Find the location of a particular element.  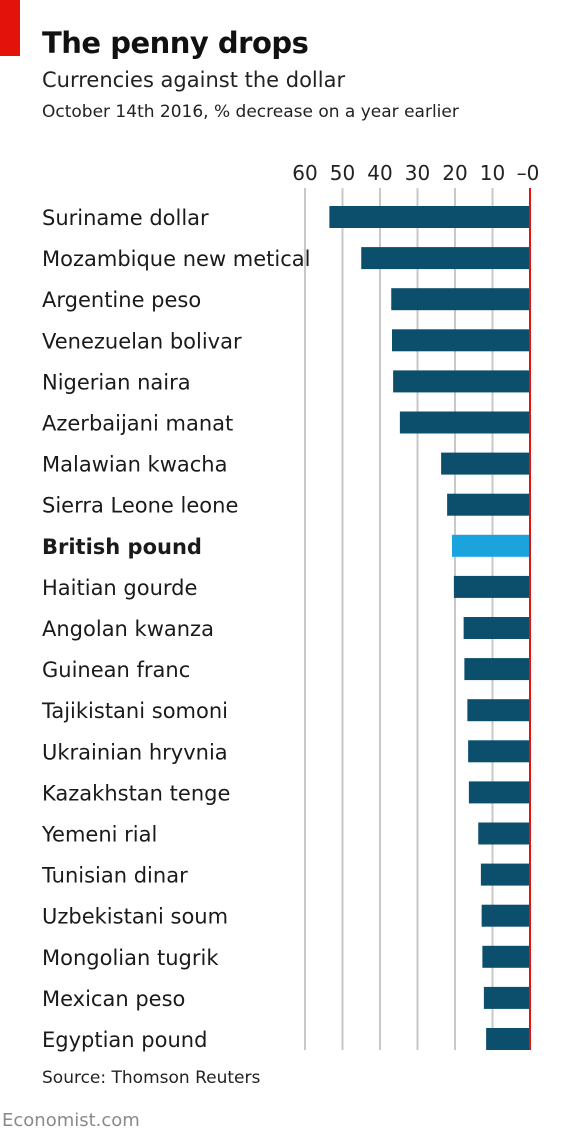

category-label: Angolan kwanza is located at coordinates (128, 629).